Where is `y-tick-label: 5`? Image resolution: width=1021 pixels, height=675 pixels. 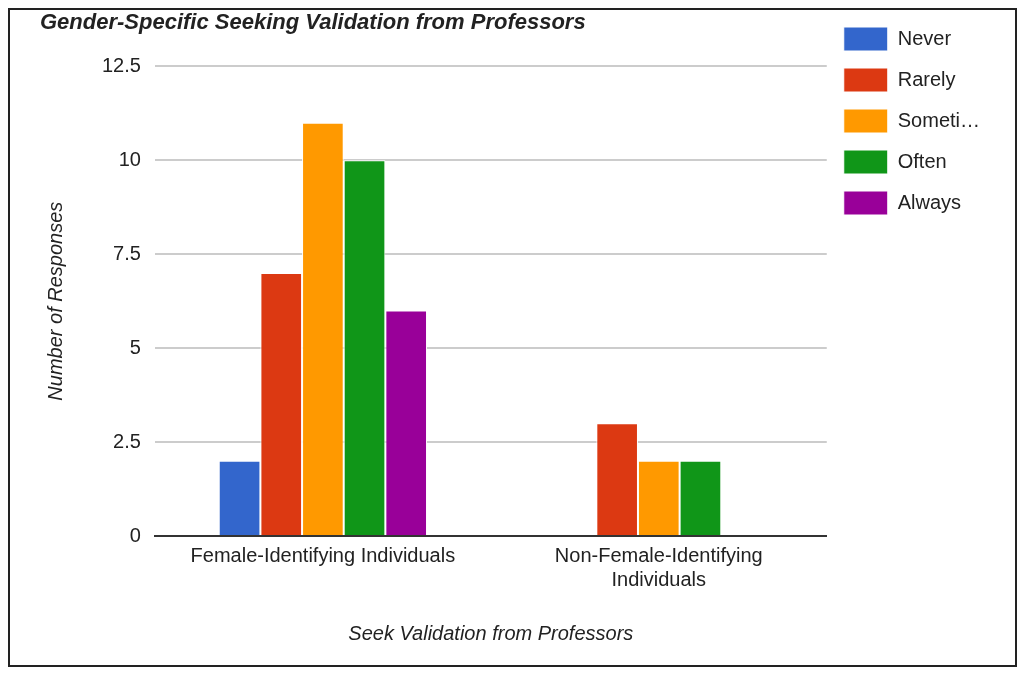
y-tick-label: 5 is located at coordinates (135, 346).